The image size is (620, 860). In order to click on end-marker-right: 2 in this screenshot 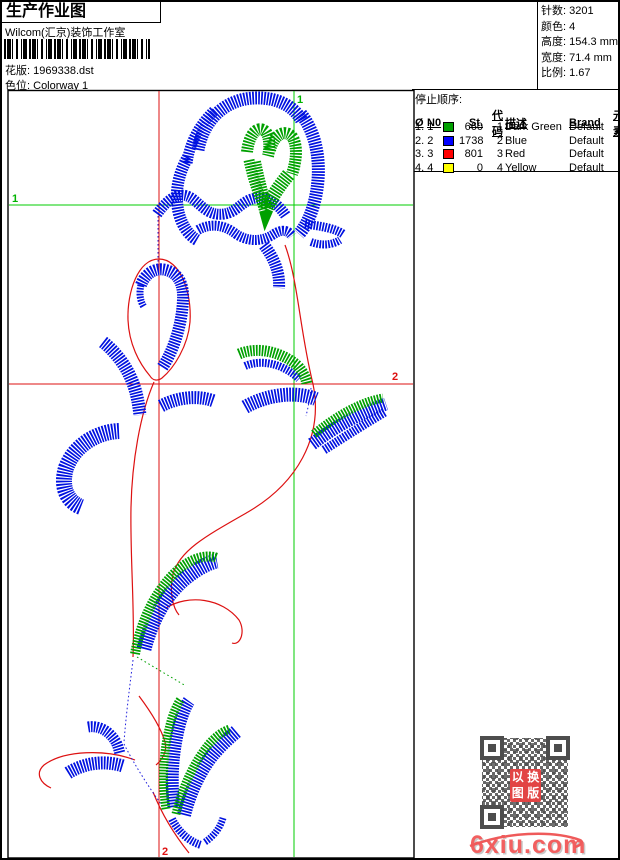, I will do `click(395, 377)`.